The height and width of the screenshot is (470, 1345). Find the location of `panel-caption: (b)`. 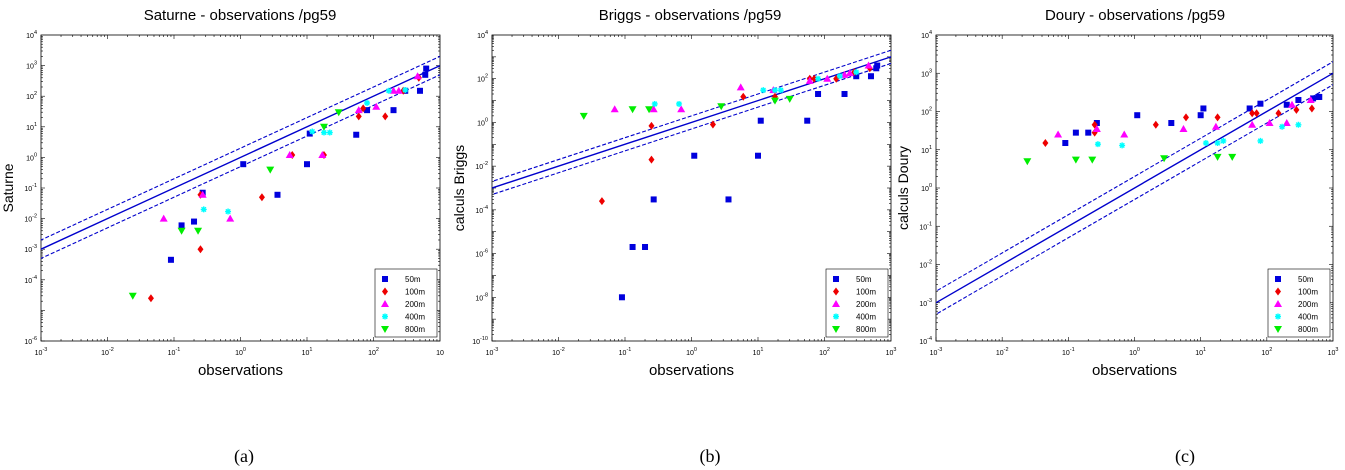

panel-caption: (b) is located at coordinates (710, 456).